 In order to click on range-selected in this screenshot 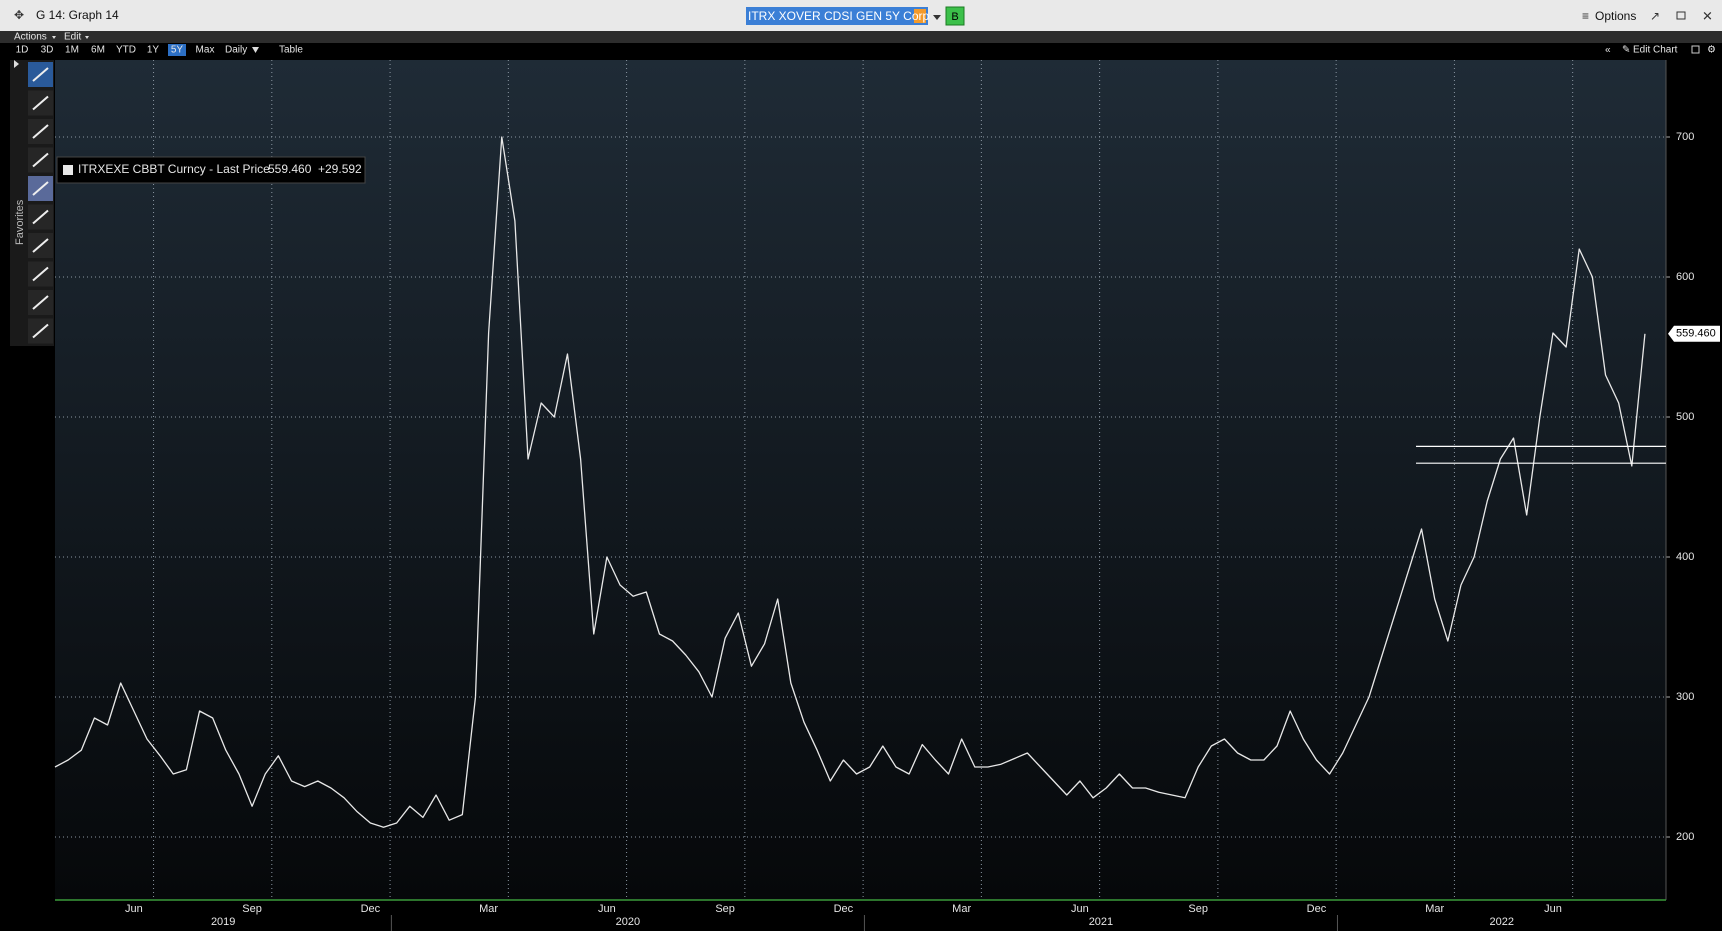, I will do `click(177, 50)`.